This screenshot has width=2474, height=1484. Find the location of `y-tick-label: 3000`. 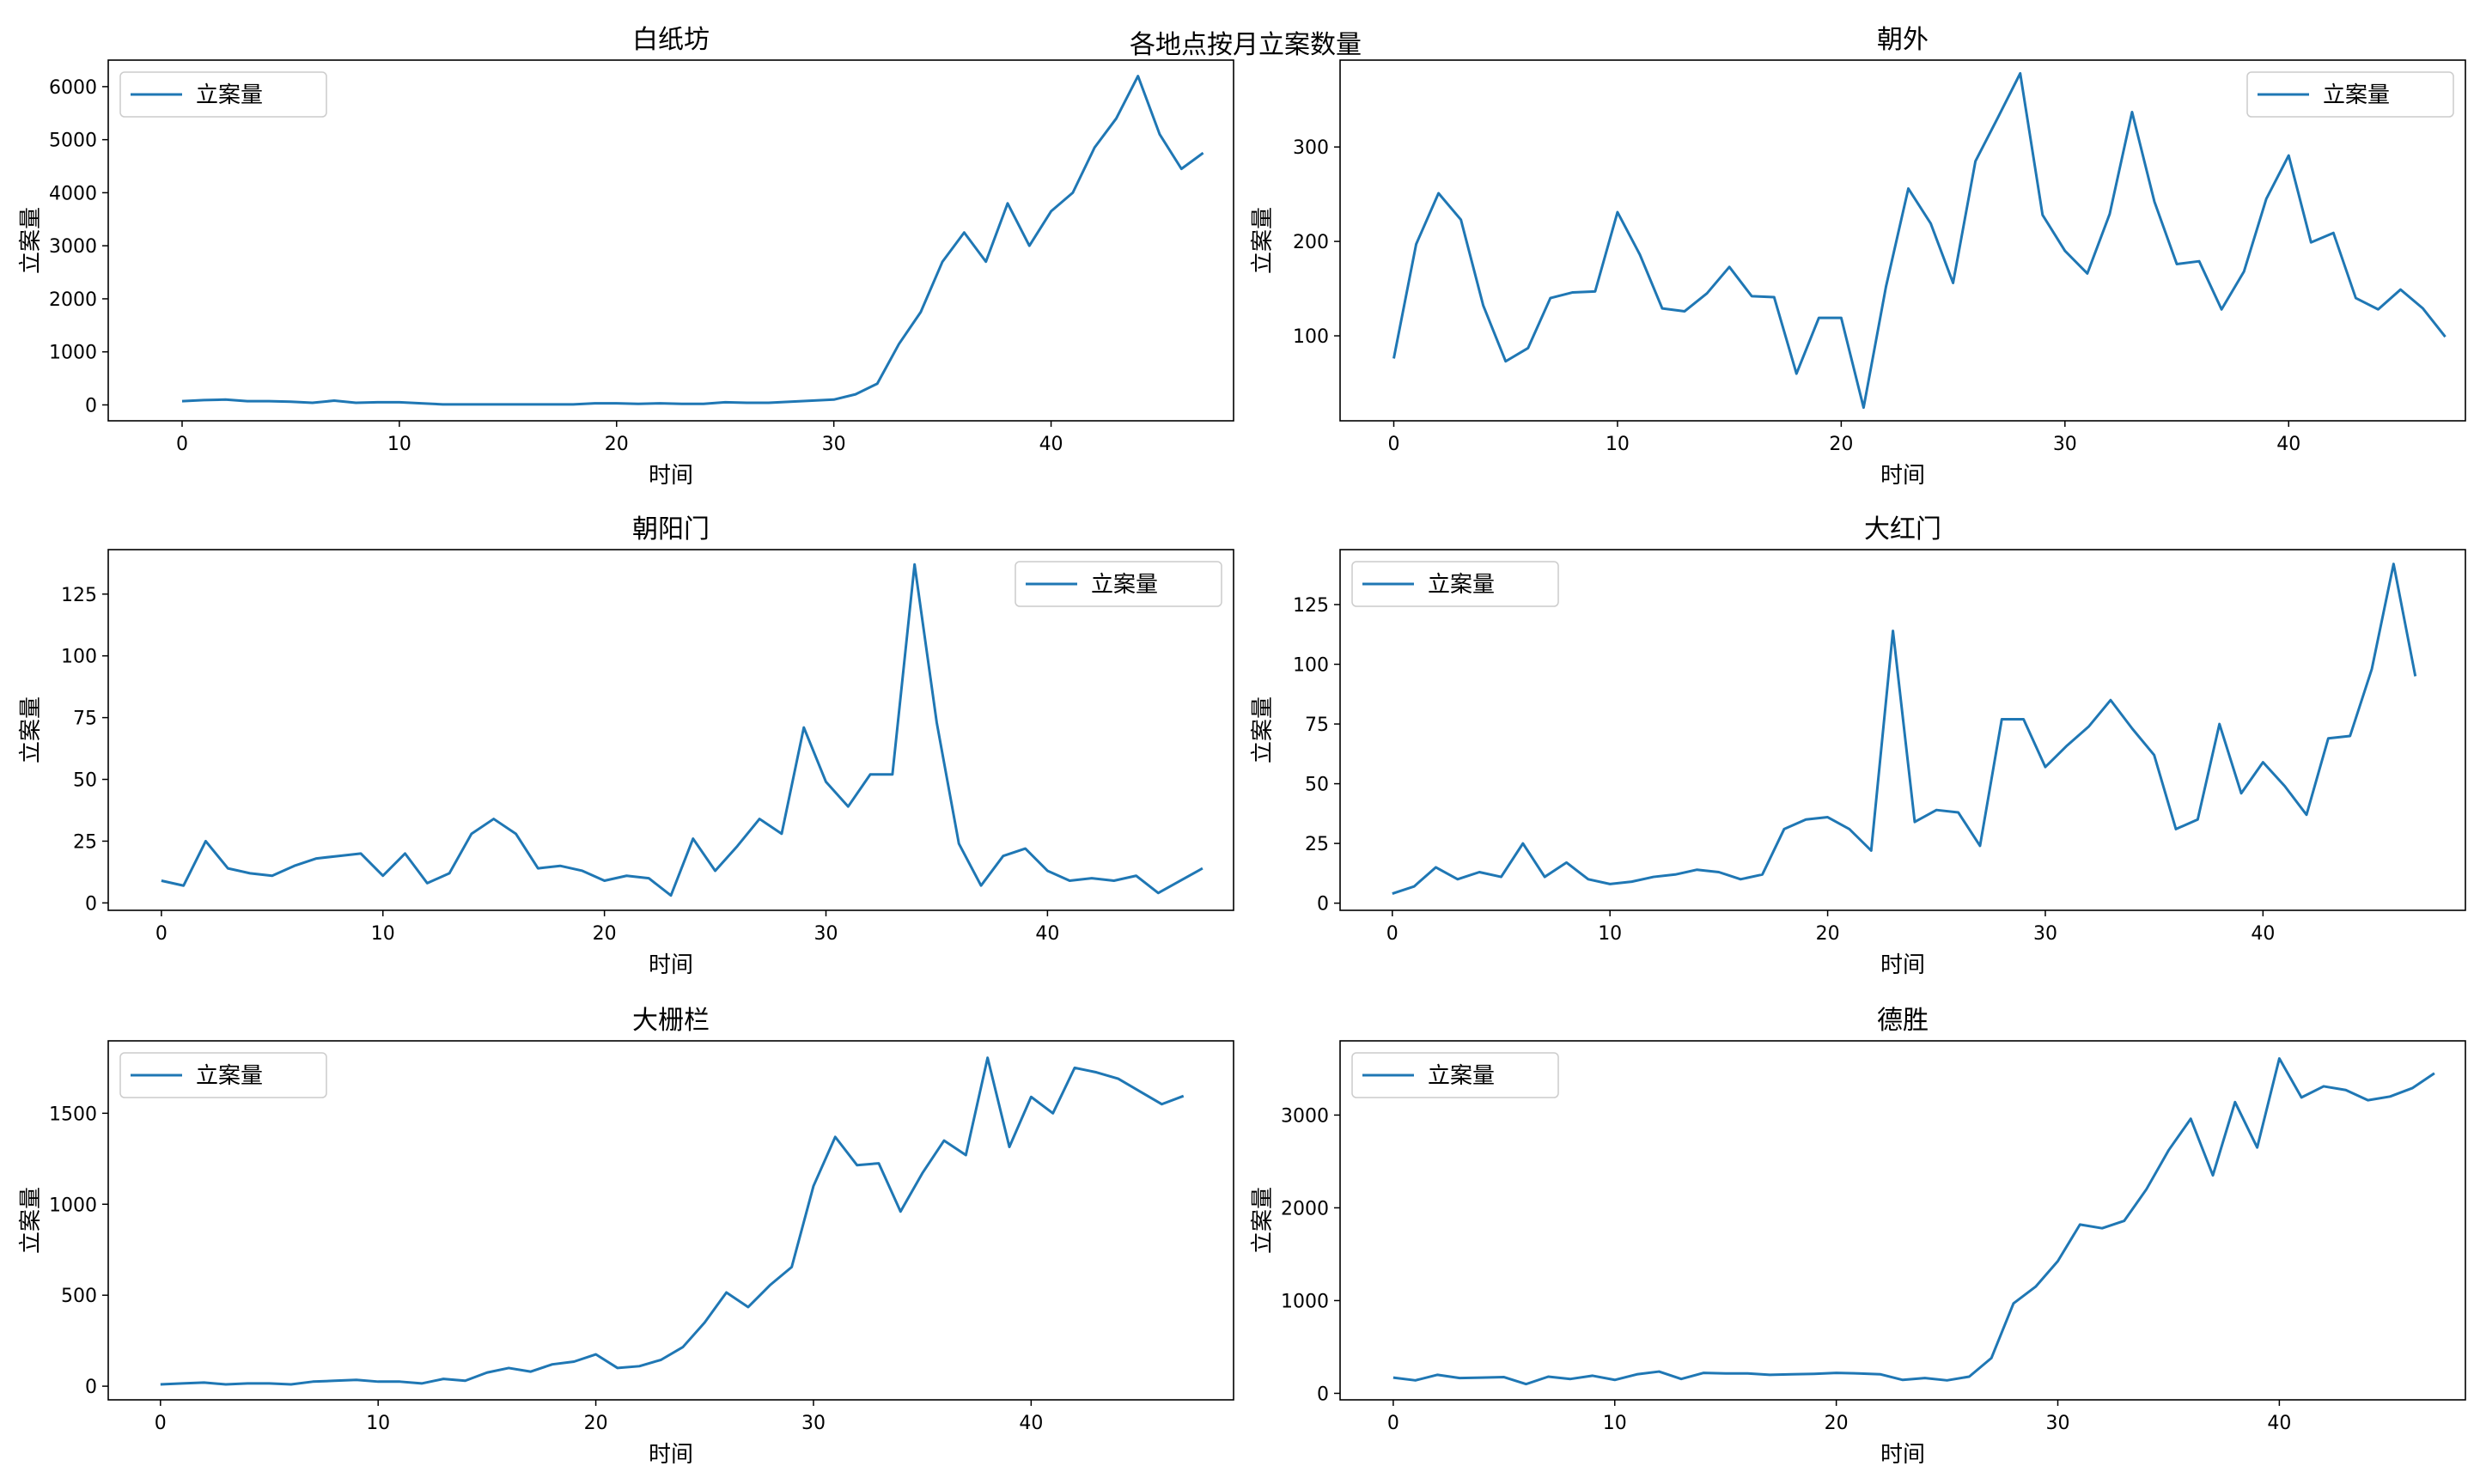

y-tick-label: 3000 is located at coordinates (73, 247).